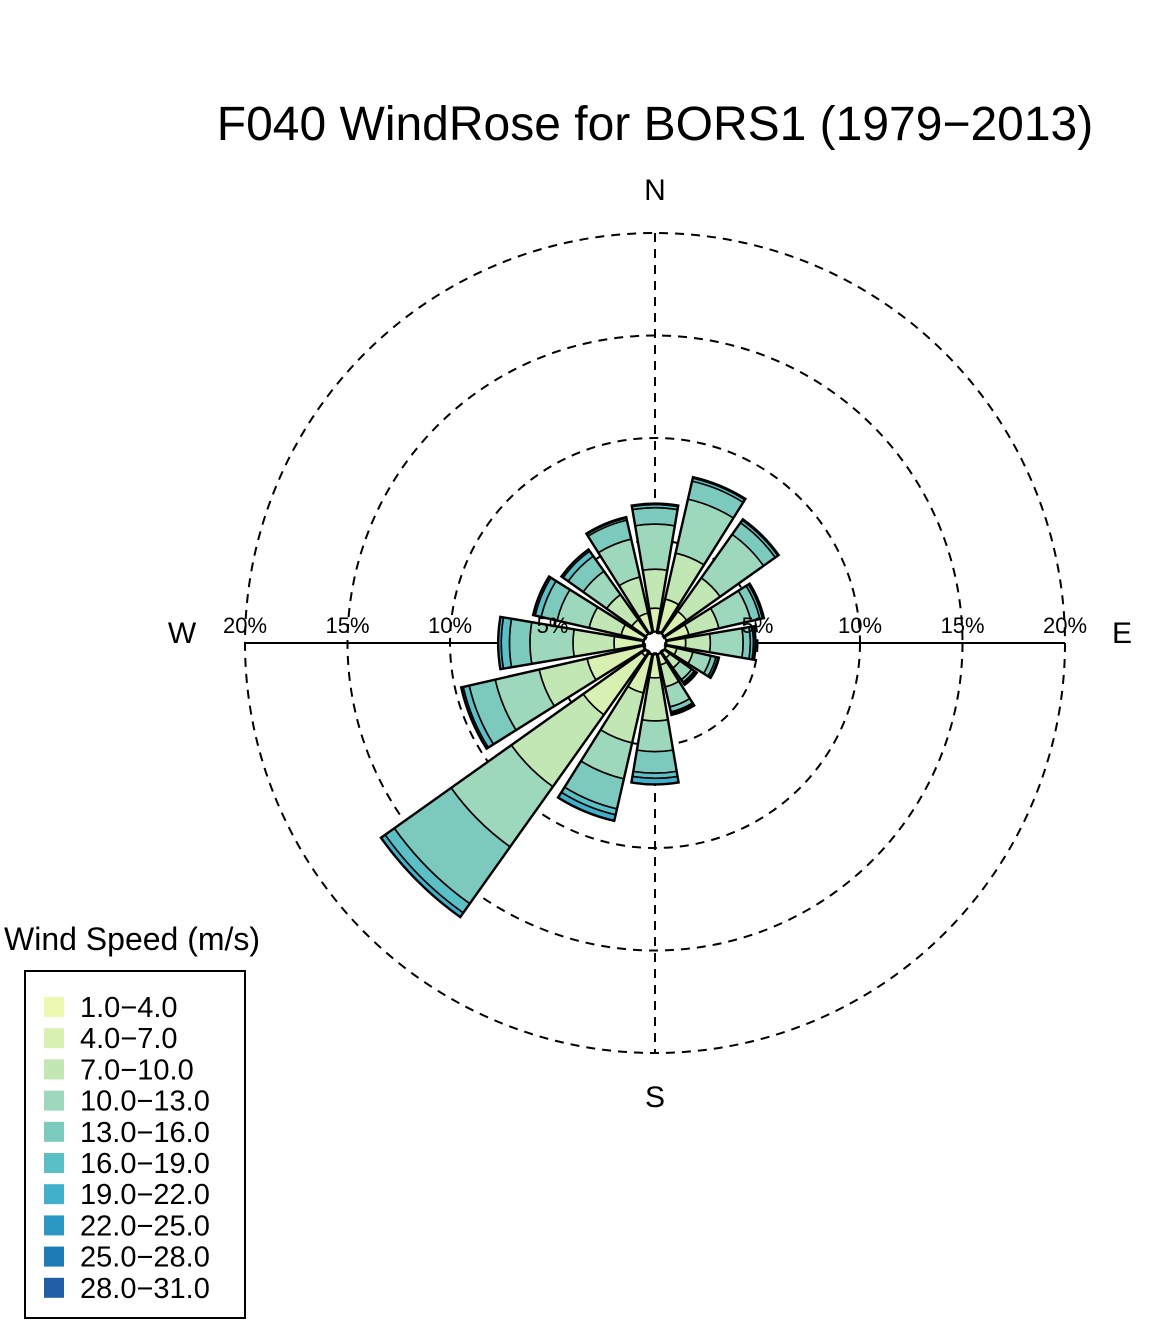 The image size is (1155, 1325). I want to click on sector-WSW, so click(553, 697).